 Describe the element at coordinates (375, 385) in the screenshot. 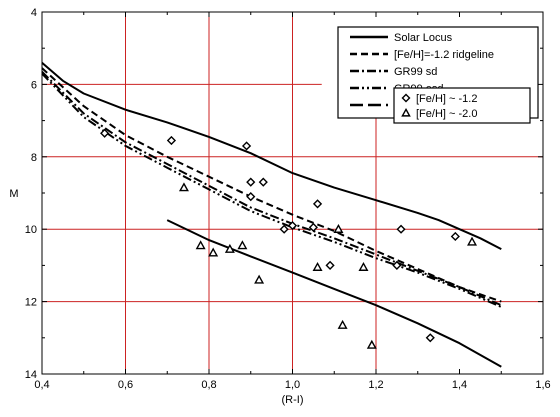

I see `x-tick-label: 1,2` at that location.